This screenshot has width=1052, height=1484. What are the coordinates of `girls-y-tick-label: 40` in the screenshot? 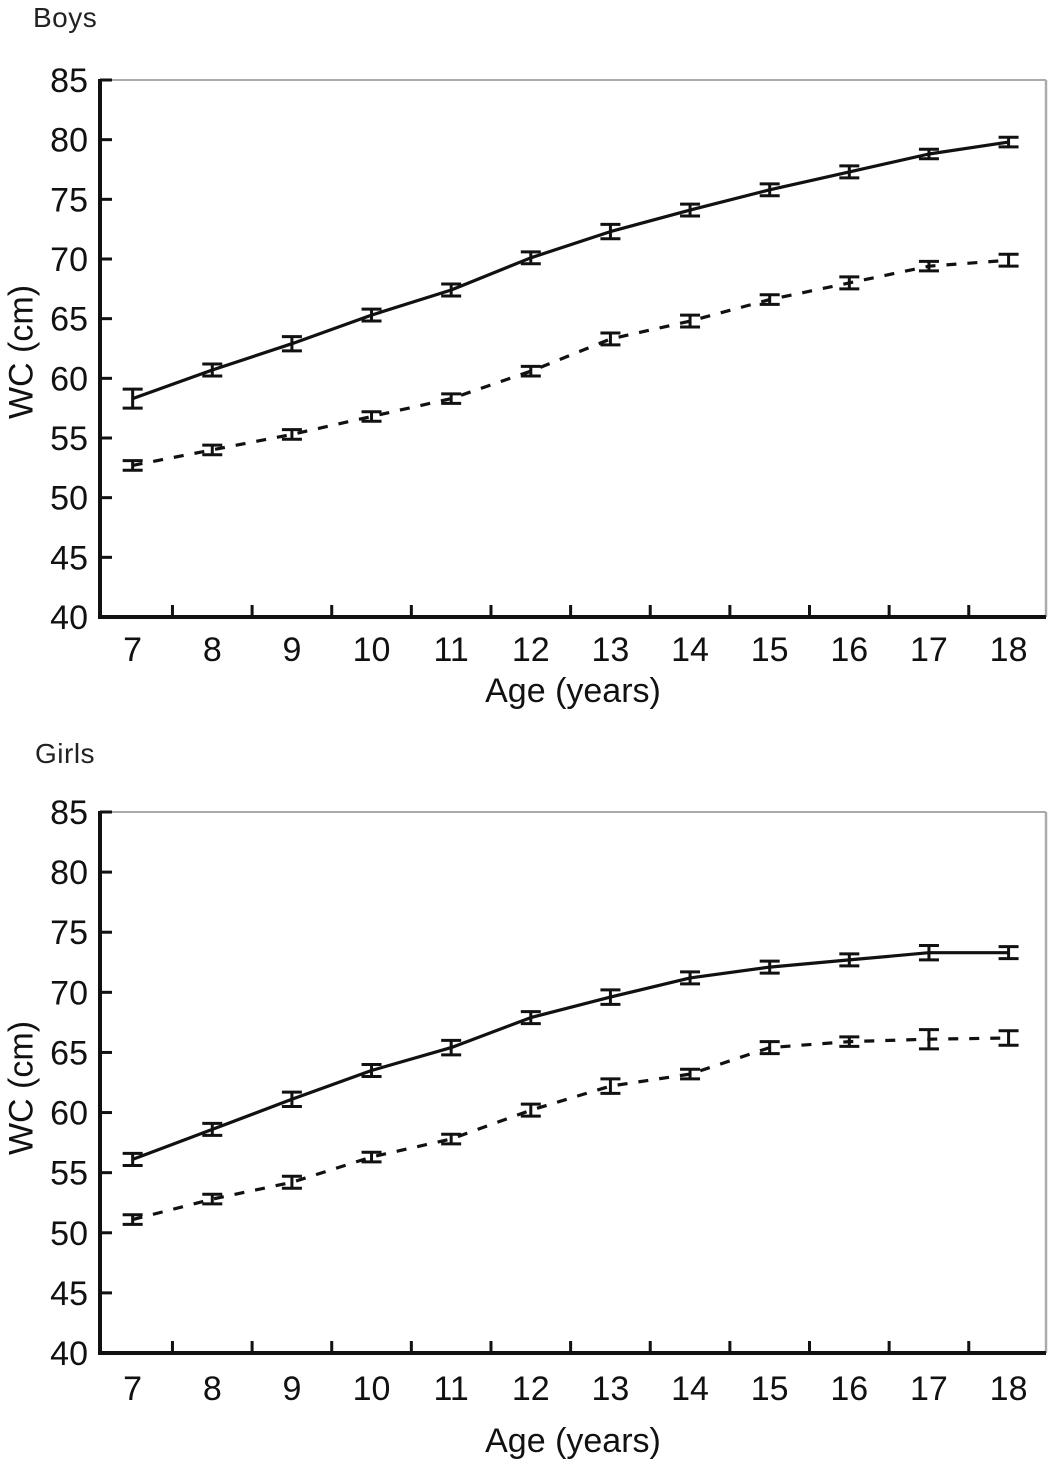 It's located at (69, 1354).